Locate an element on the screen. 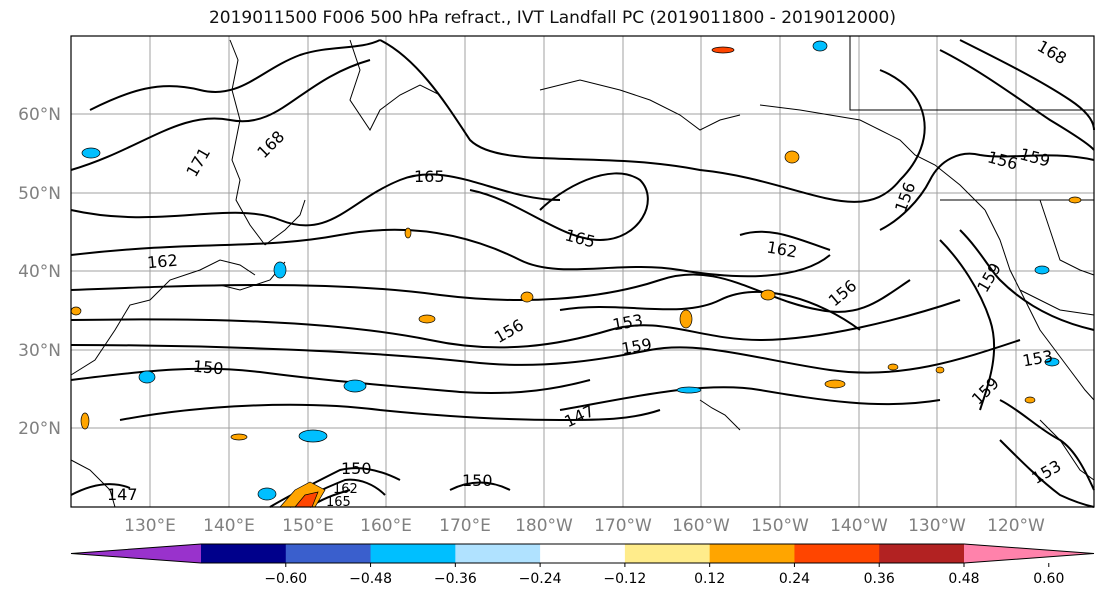 The width and height of the screenshot is (1105, 601). lon-label: 120°W is located at coordinates (1016, 526).